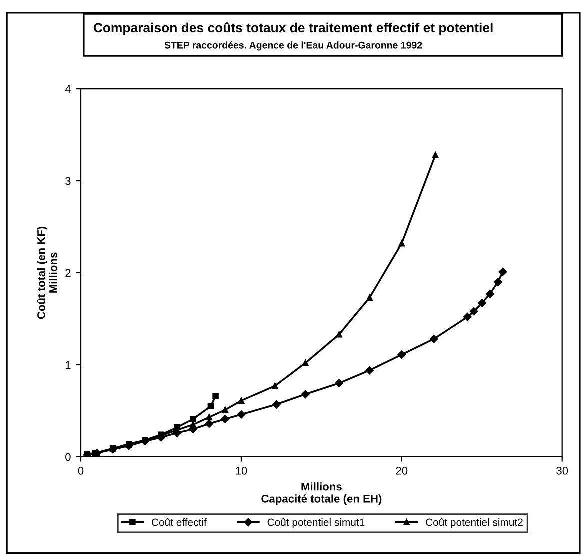 This screenshot has width=587, height=560. What do you see at coordinates (81, 470) in the screenshot?
I see `x-tick-label: 0` at bounding box center [81, 470].